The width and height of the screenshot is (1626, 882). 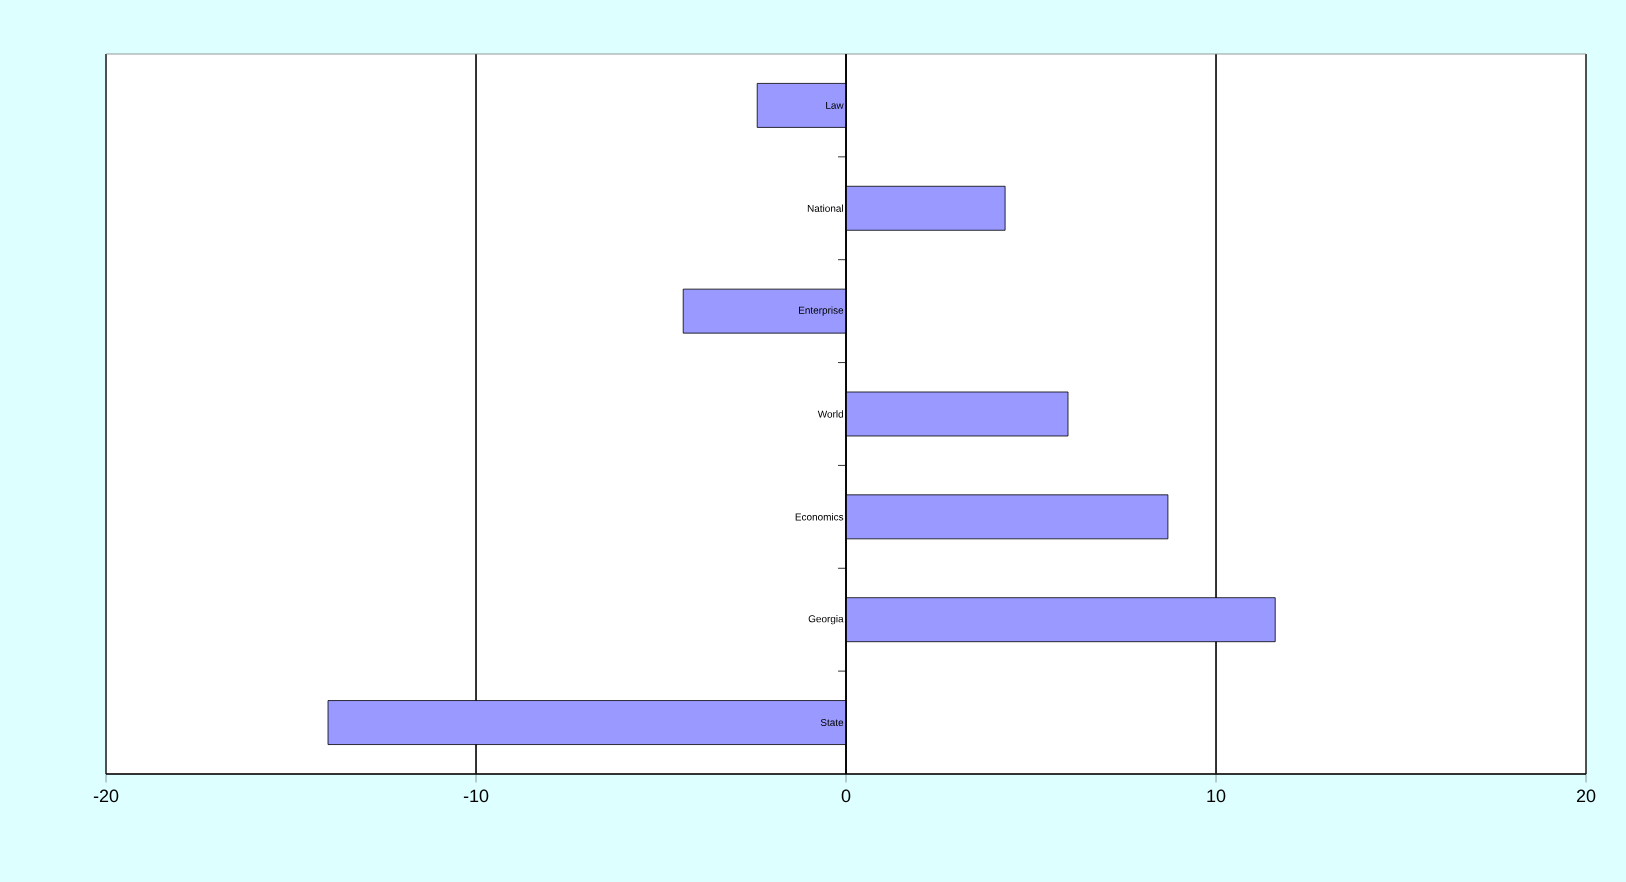 I want to click on x-tick-label: -20, so click(x=106, y=796).